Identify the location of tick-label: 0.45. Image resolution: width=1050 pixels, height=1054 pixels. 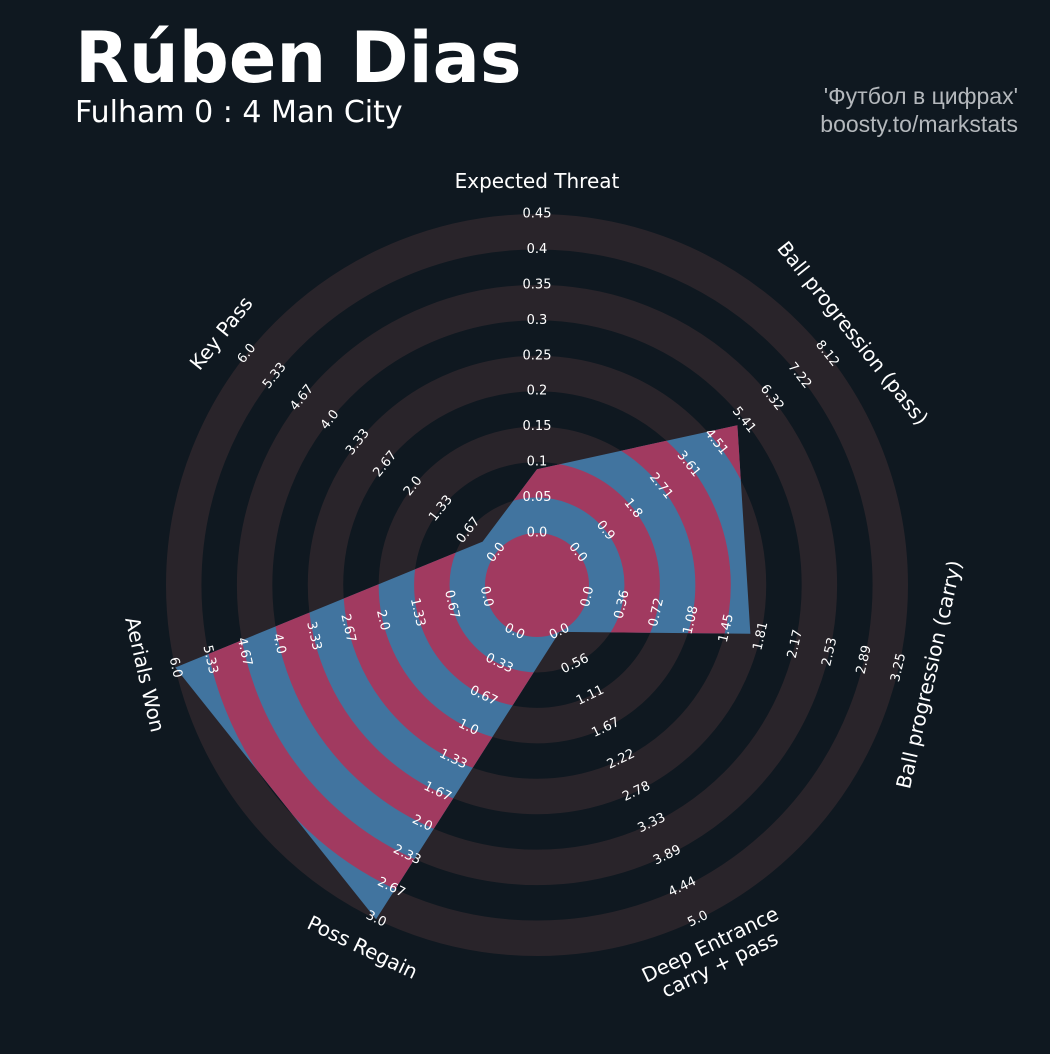
(537, 214).